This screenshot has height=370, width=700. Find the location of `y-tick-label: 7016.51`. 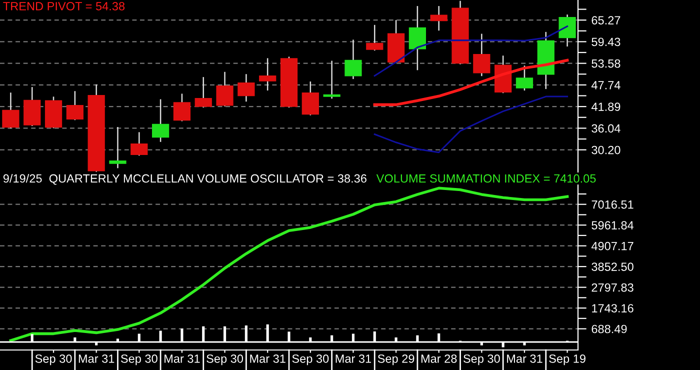

y-tick-label: 7016.51 is located at coordinates (613, 204).